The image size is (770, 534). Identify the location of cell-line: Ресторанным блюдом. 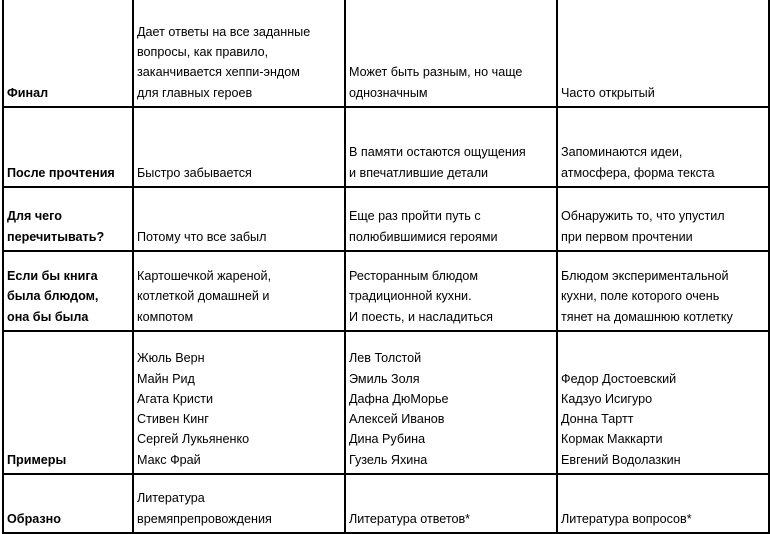
(414, 276).